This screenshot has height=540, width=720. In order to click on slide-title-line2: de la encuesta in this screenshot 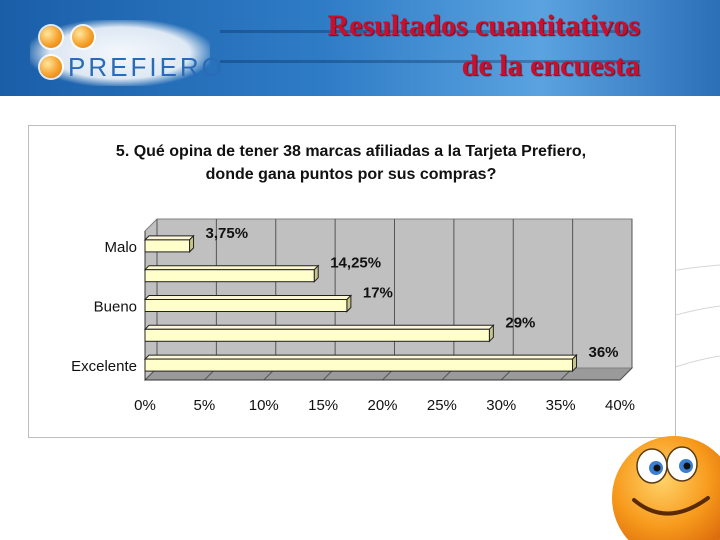, I will do `click(550, 65)`.